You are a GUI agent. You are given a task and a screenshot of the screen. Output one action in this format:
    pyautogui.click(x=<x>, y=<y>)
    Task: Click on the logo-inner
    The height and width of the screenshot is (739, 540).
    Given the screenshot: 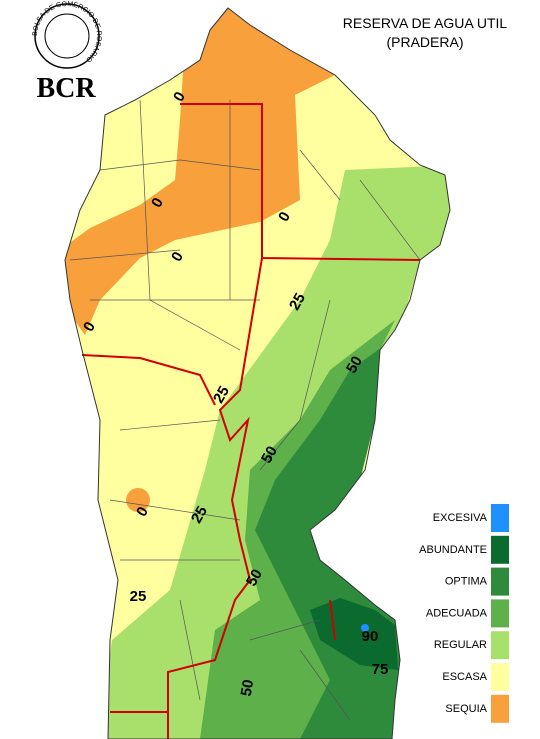 What is the action you would take?
    pyautogui.click(x=67, y=36)
    